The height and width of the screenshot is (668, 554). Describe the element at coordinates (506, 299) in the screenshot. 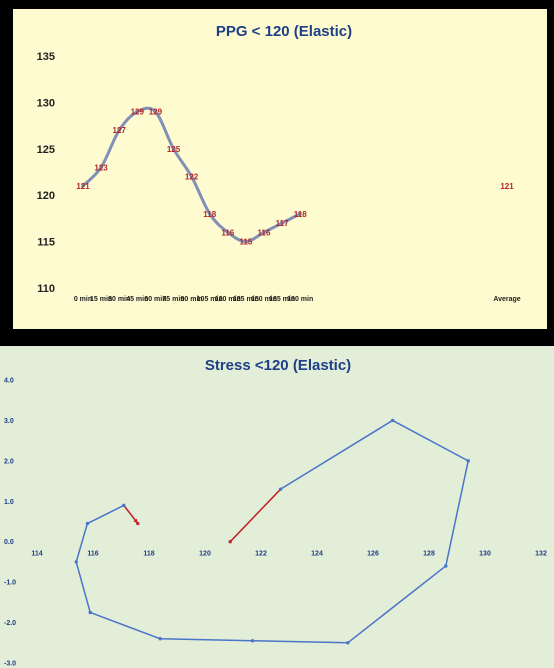

I see `x-tick-label: Average` at that location.